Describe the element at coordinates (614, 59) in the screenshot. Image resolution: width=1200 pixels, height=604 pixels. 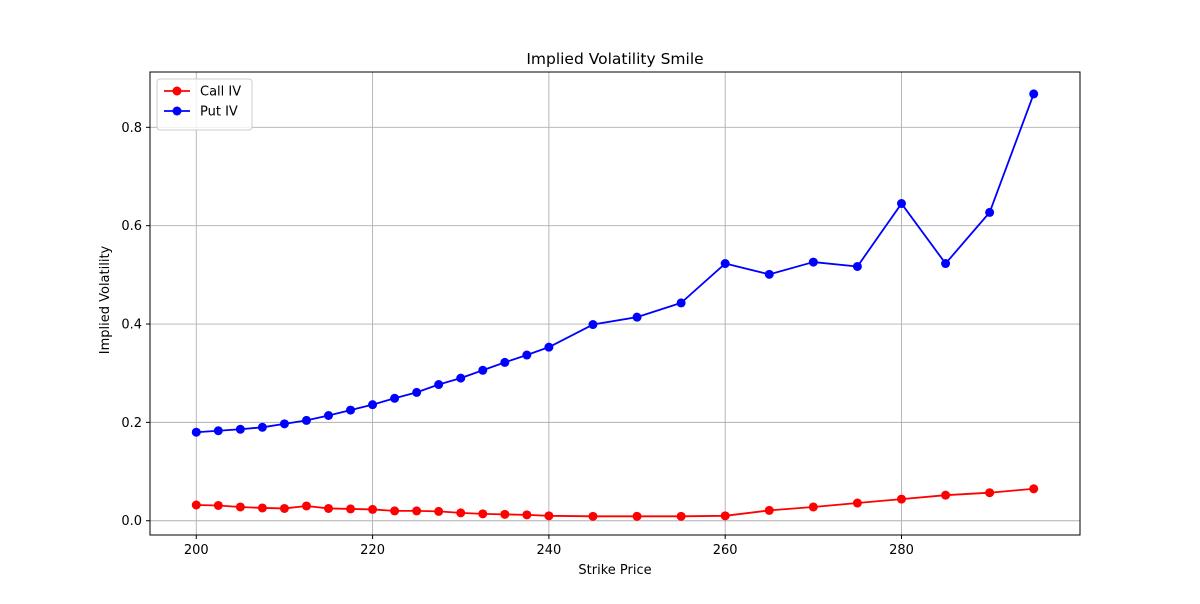
I see `chart-title: Implied Volatility Smile` at that location.